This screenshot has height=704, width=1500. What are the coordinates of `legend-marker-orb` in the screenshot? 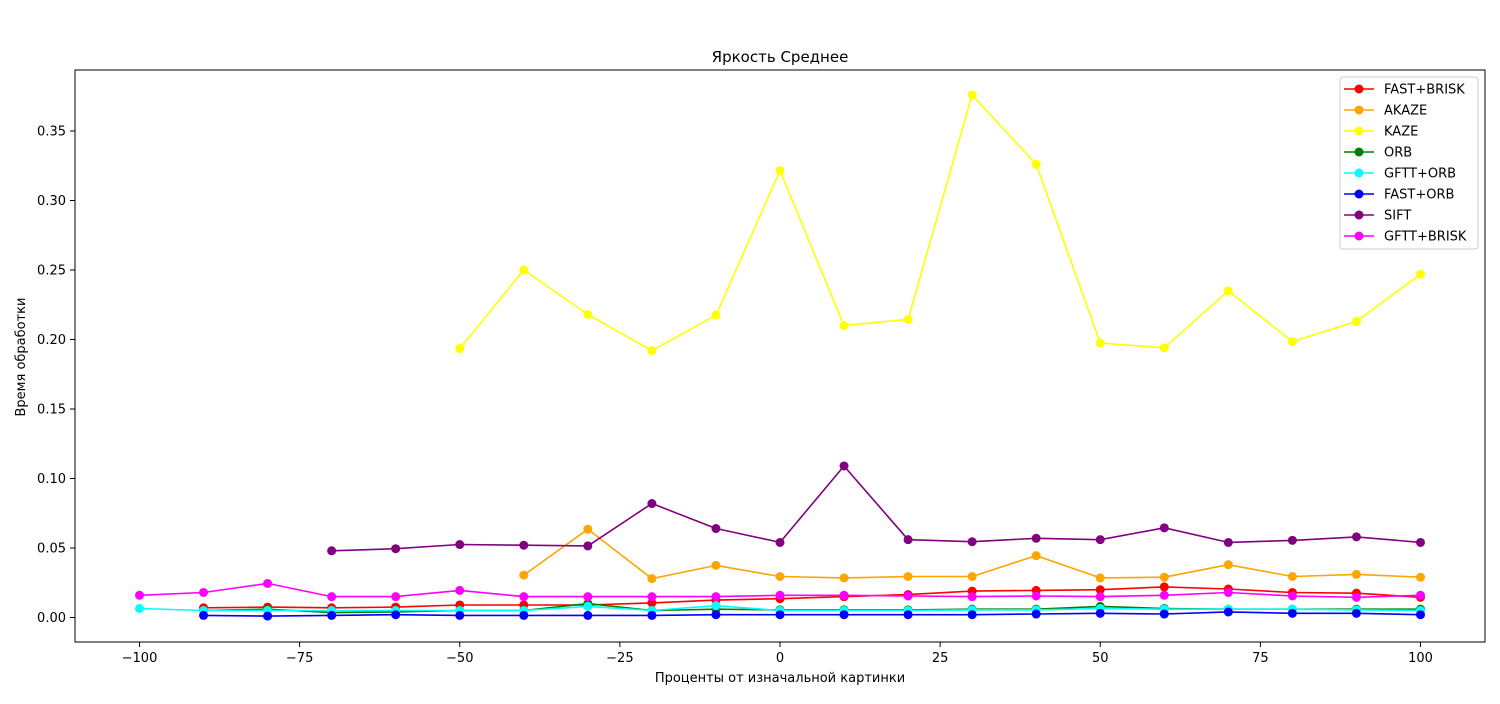 It's located at (1359, 152).